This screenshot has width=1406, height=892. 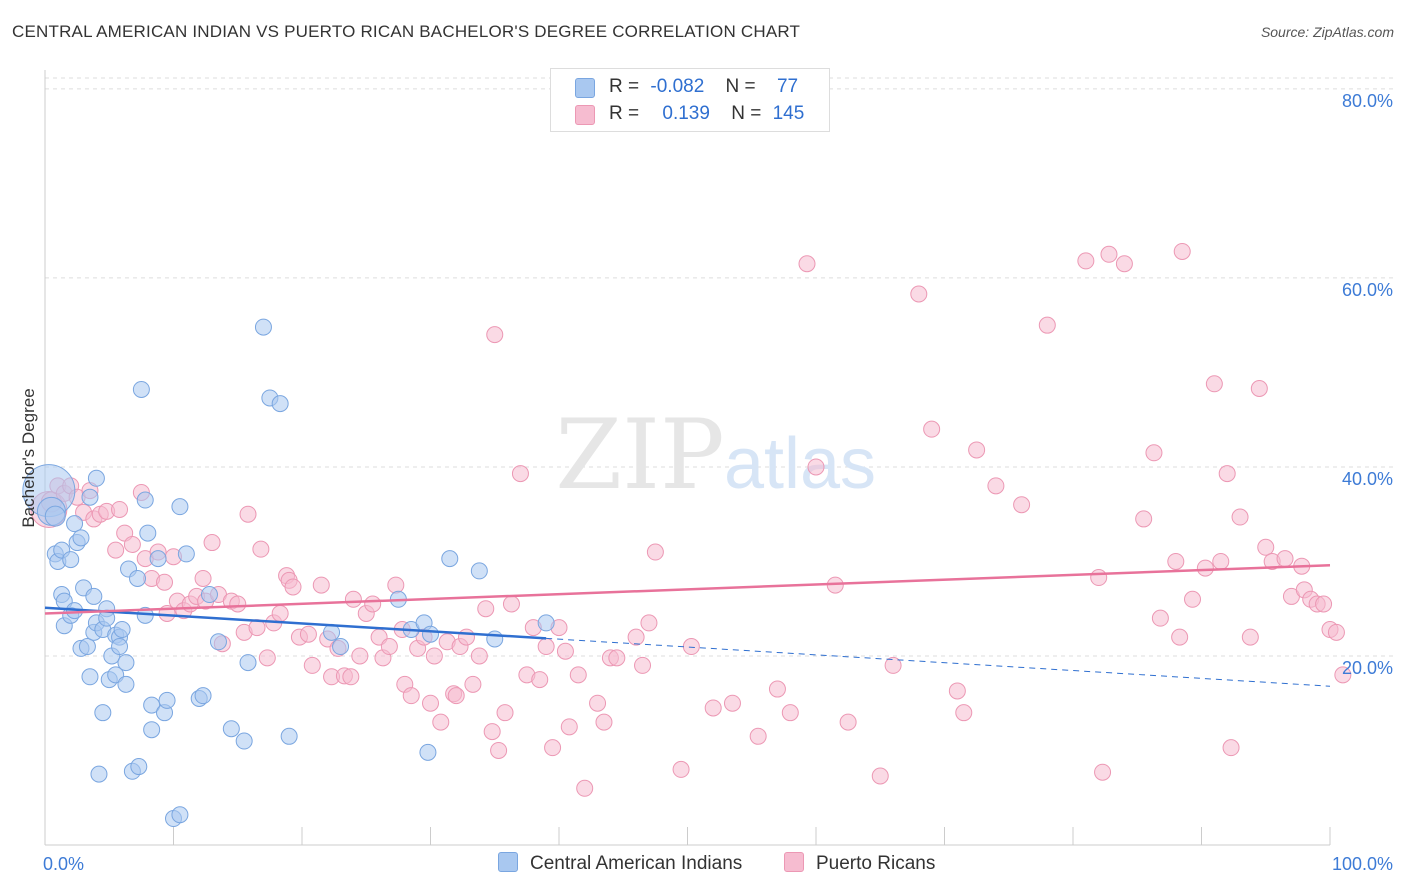 I want to click on x-tick-label-min: 0.0%, so click(x=63, y=864).